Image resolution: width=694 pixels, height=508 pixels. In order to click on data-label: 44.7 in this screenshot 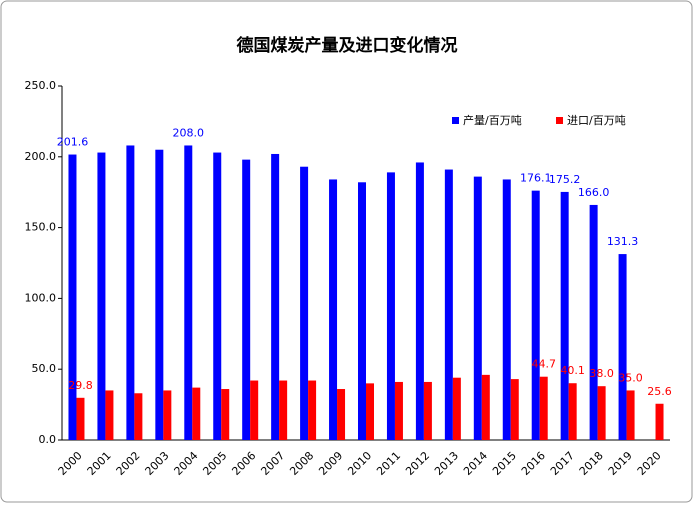, I will do `click(543, 364)`.